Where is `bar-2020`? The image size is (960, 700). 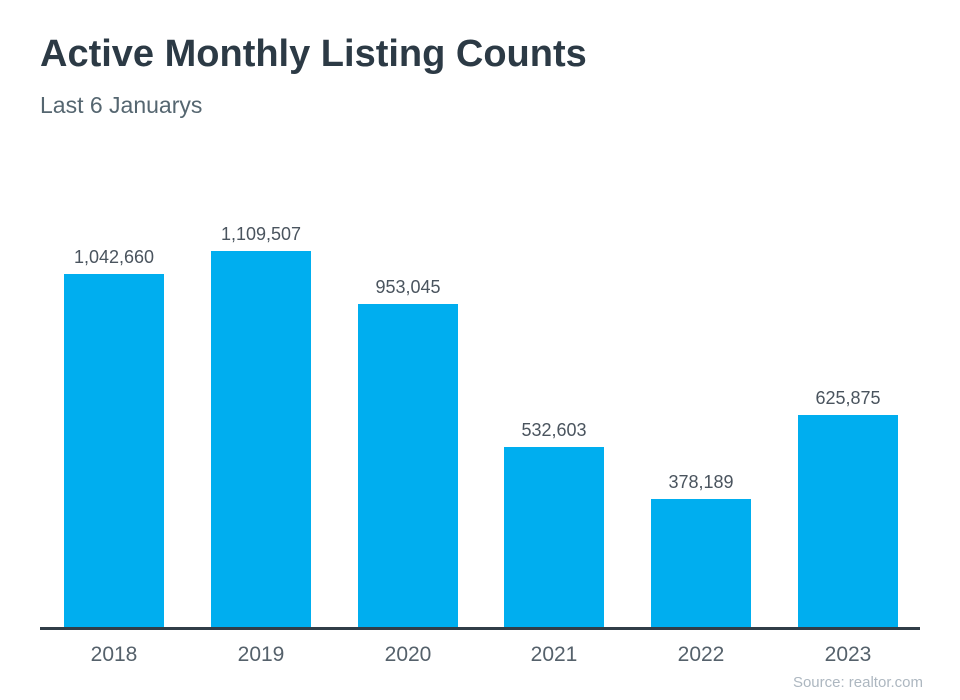 bar-2020 is located at coordinates (408, 465).